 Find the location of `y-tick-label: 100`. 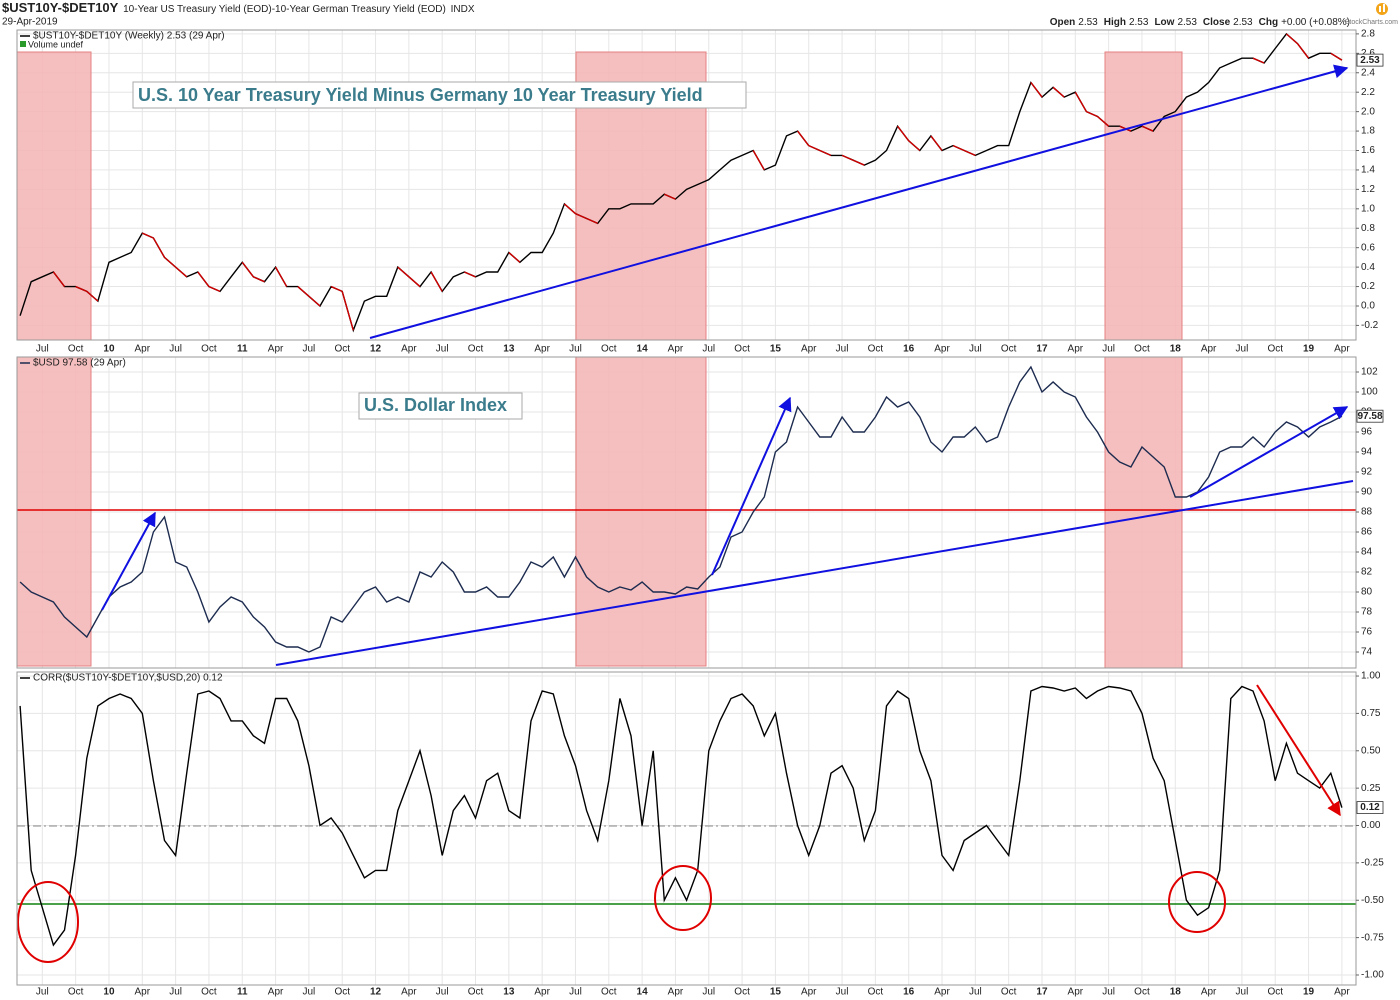

y-tick-label: 100 is located at coordinates (1369, 392).